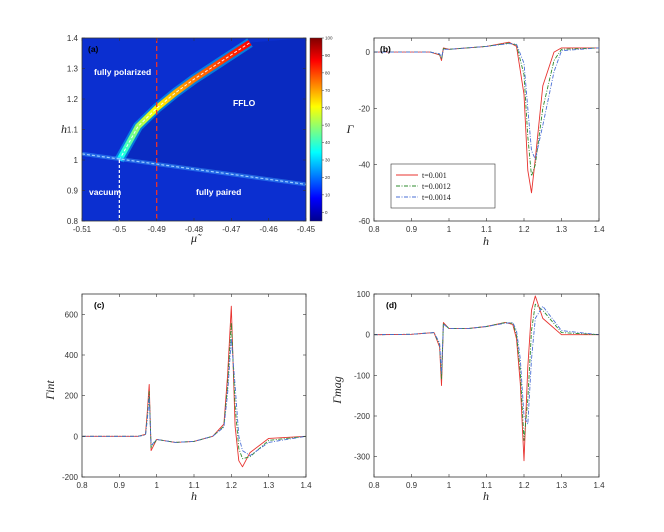  I want to click on panel-d-frame, so click(486, 385).